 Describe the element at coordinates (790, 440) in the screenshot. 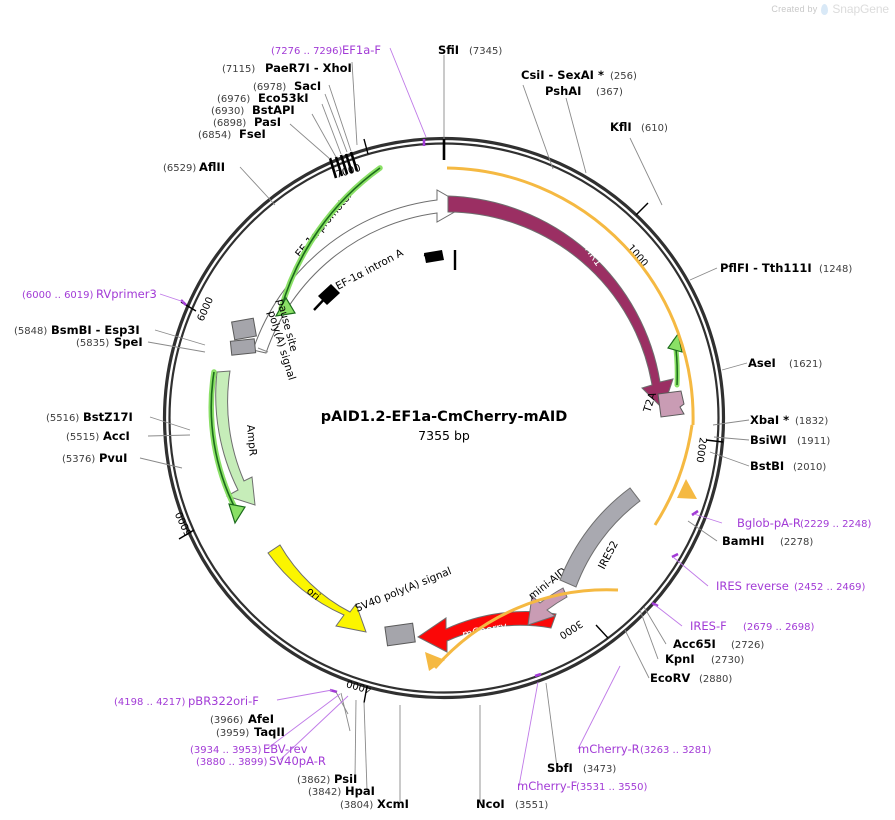

I see `enzyme-label: BsiWI (1911)` at that location.